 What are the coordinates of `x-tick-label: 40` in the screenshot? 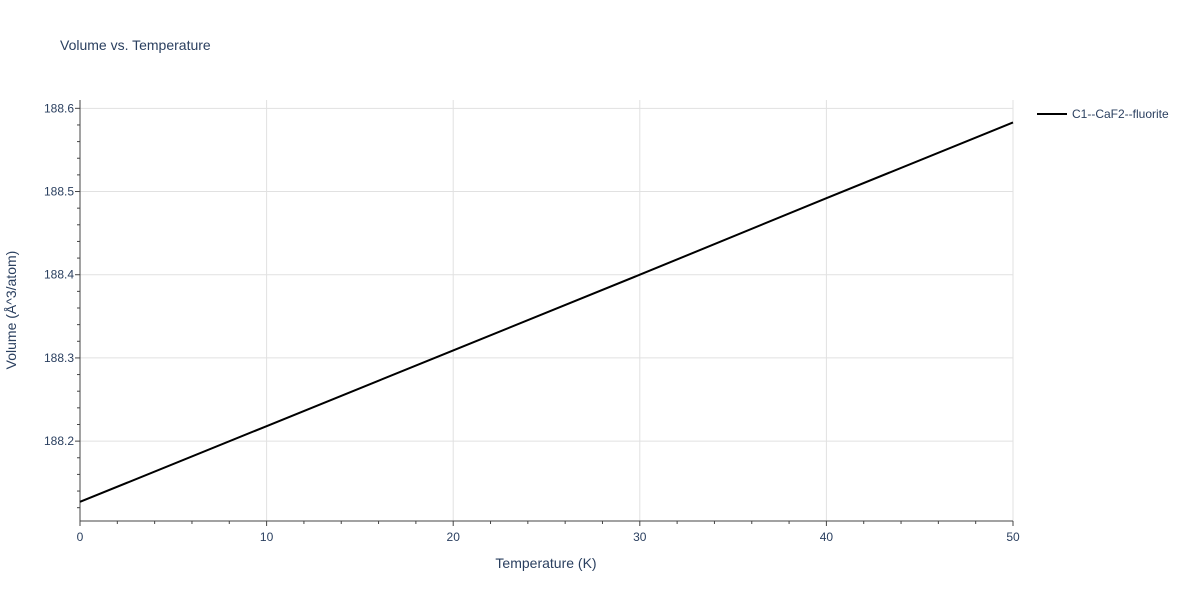 It's located at (827, 537).